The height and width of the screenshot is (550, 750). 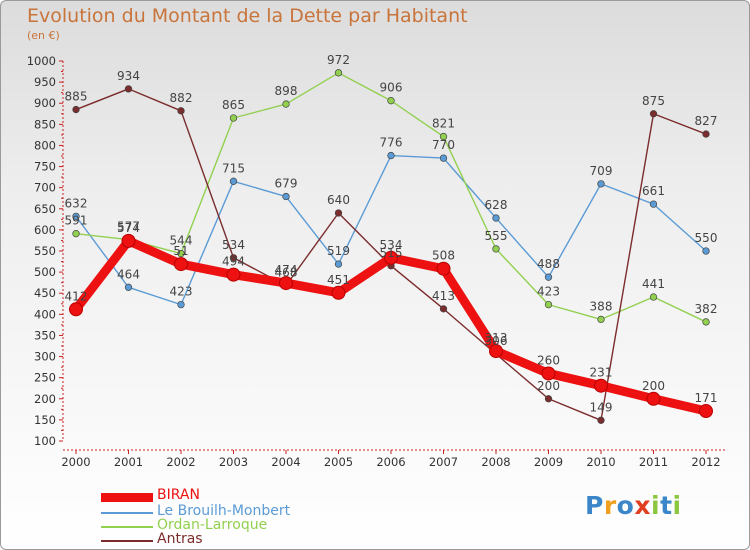 I want to click on point-biran-2009, so click(x=548, y=373).